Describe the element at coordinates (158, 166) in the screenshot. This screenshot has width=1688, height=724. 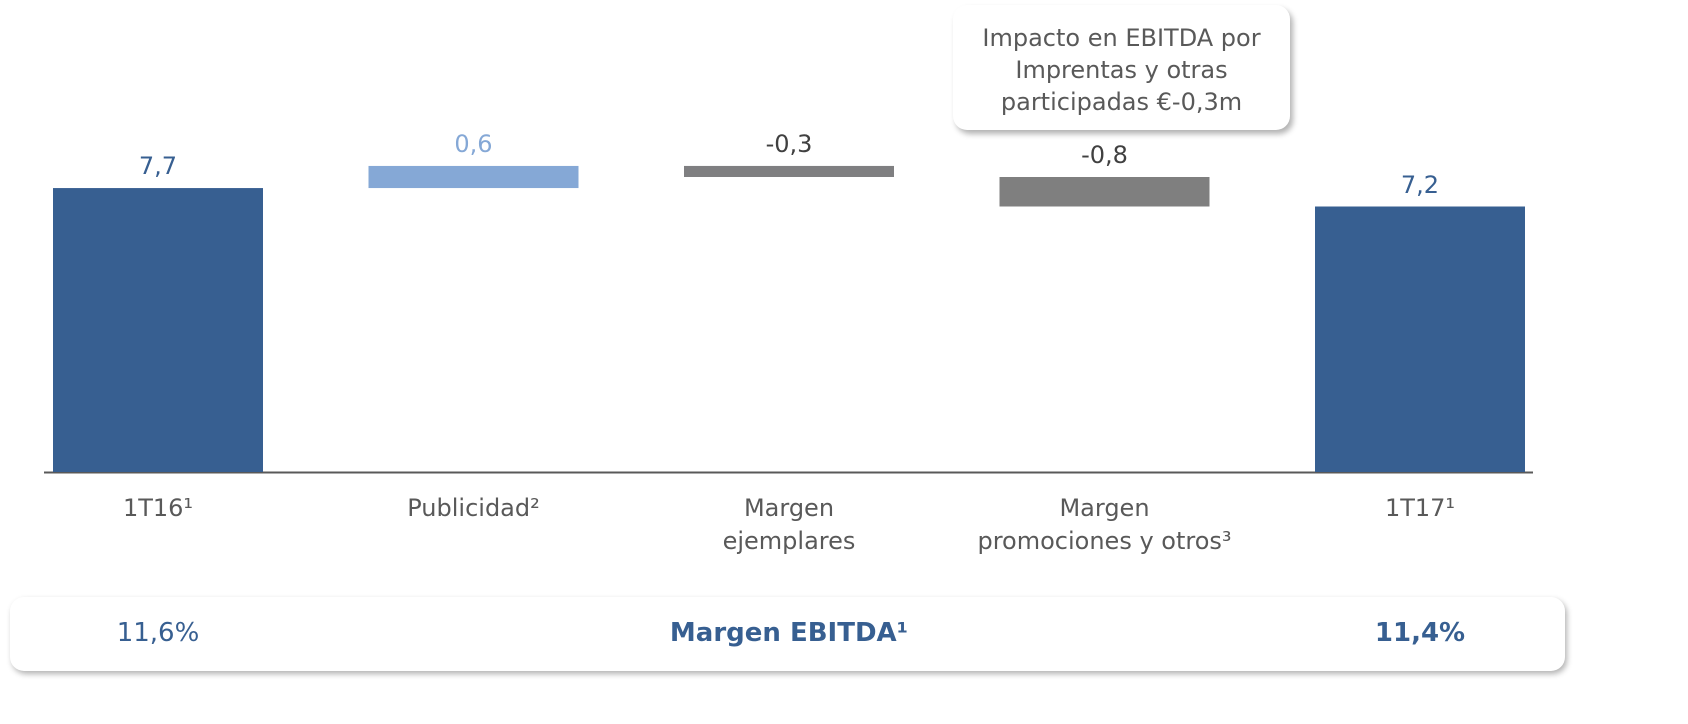
I see `value-label: 7,7` at that location.